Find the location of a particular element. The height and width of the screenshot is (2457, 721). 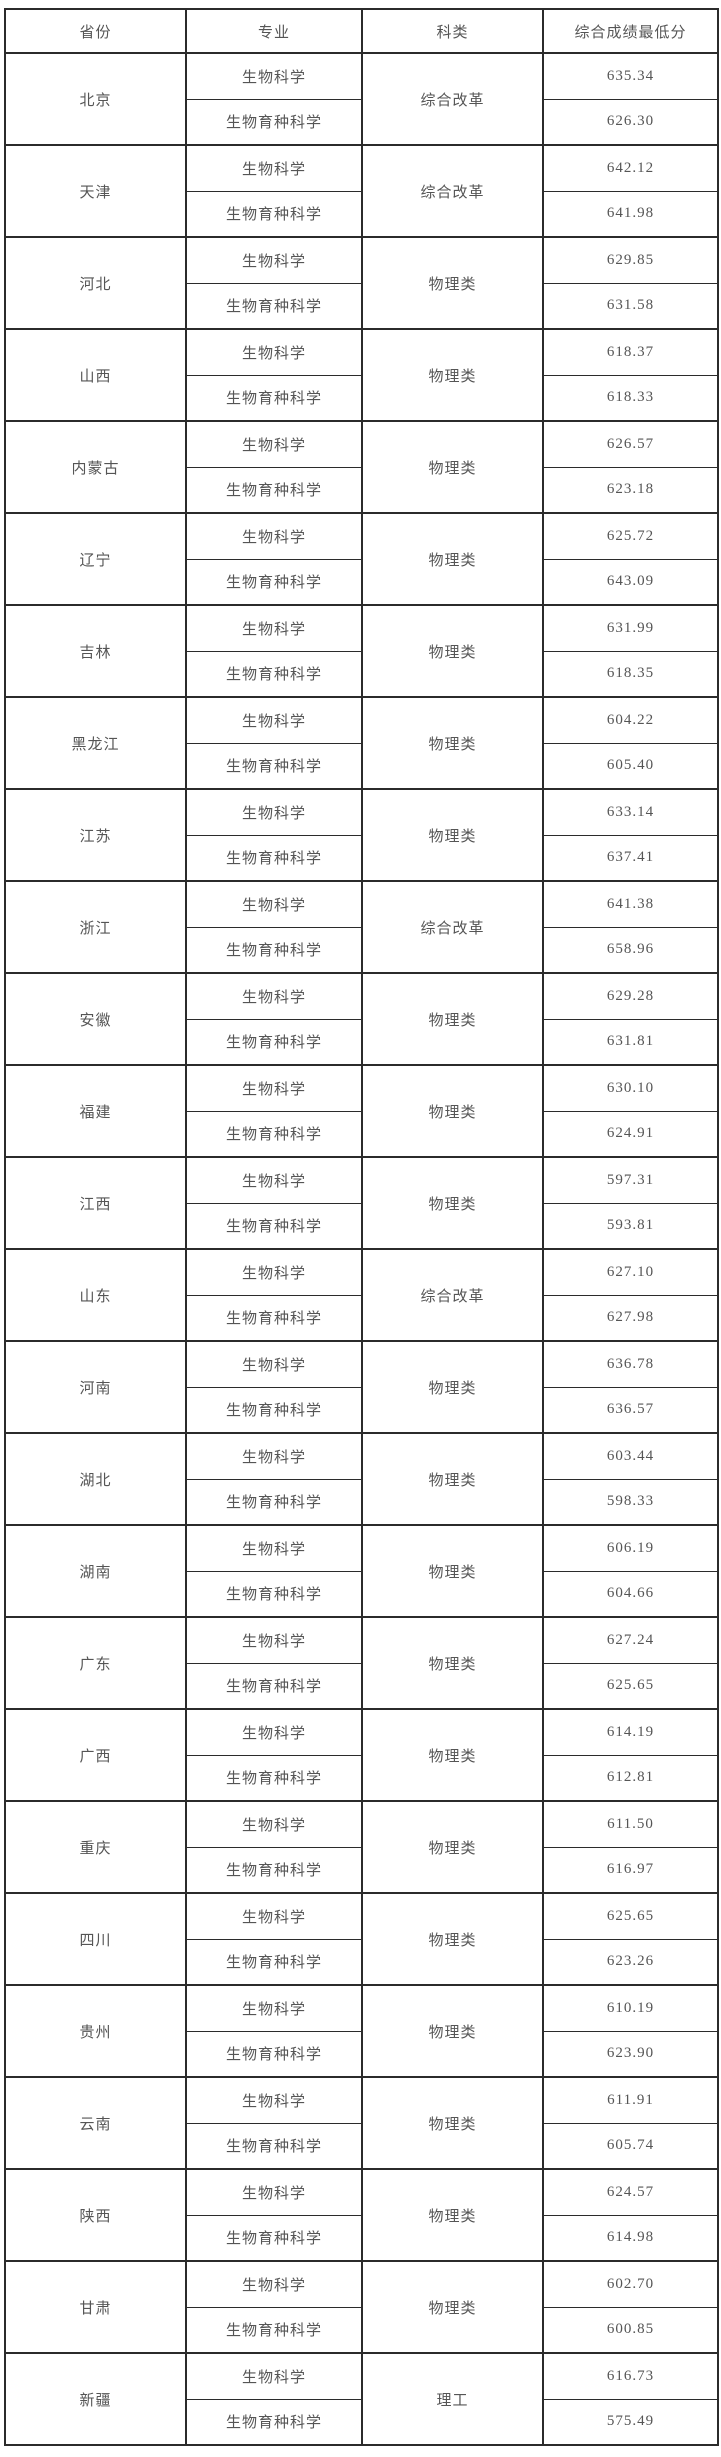

table-row: 生物育种科学 624.91 is located at coordinates (362, 1134).